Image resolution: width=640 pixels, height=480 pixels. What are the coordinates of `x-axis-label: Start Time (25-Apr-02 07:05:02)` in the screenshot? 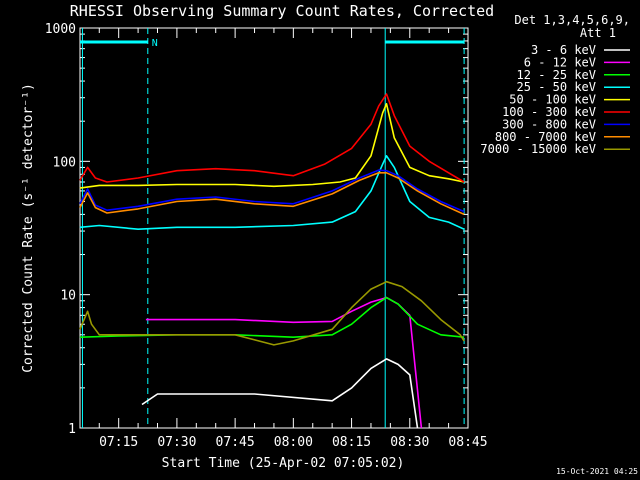 It's located at (283, 463).